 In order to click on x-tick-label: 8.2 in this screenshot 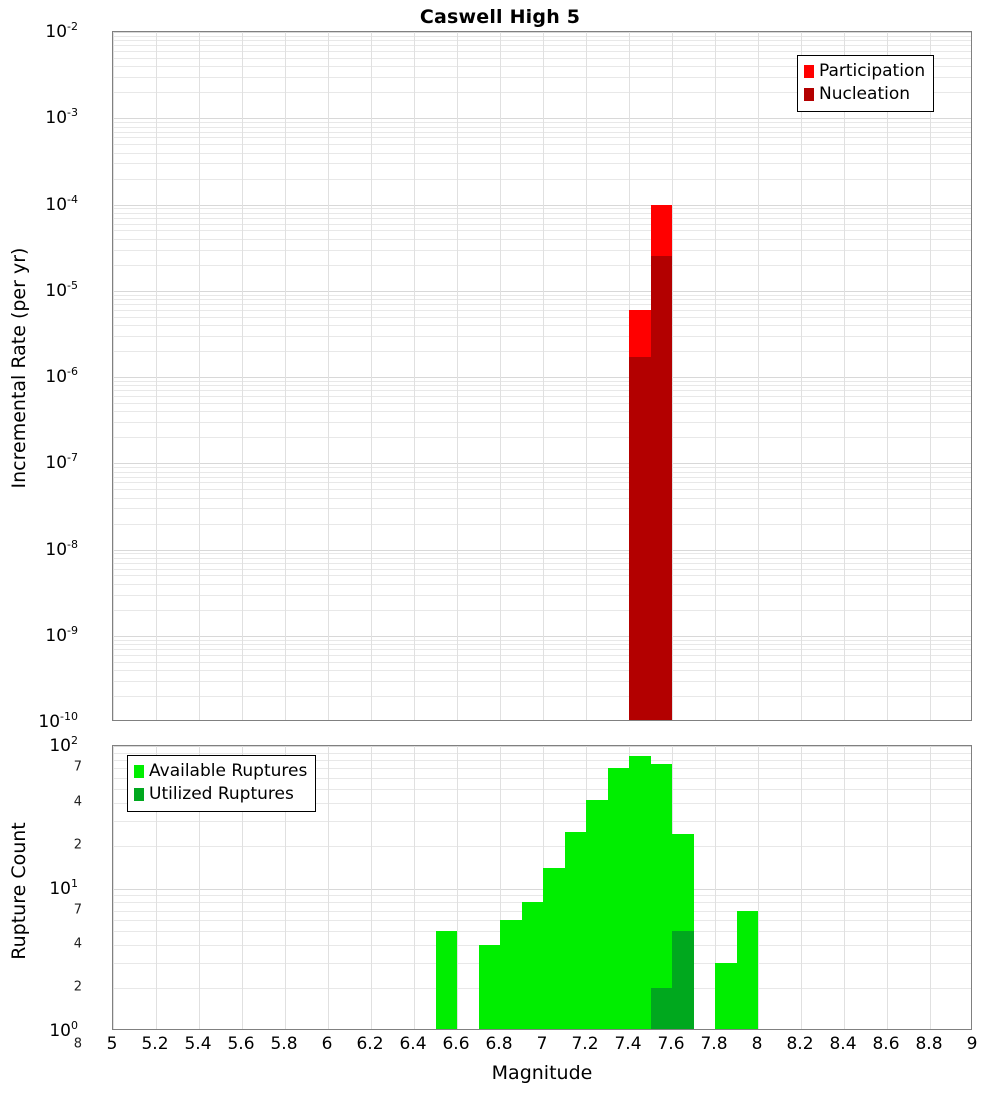, I will do `click(800, 1044)`.